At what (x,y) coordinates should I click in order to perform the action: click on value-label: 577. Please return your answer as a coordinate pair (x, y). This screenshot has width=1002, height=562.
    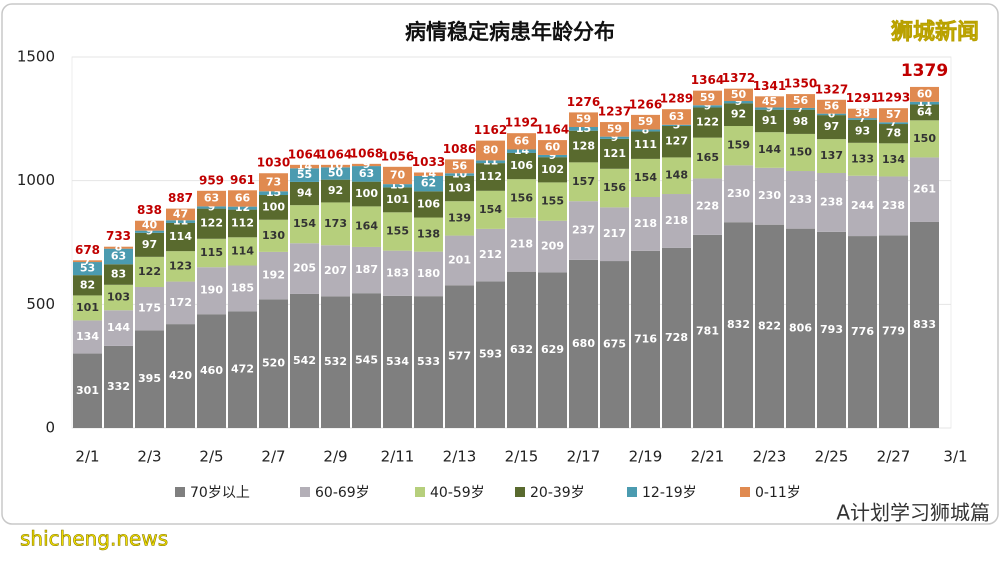
    Looking at the image, I should click on (459, 356).